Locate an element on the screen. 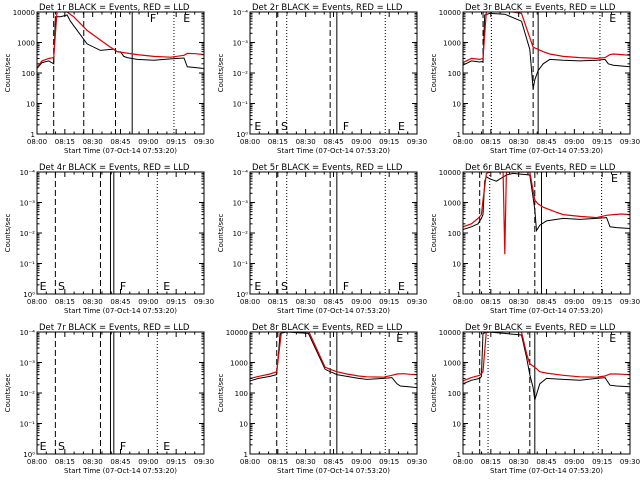  events-series is located at coordinates (546, 366).